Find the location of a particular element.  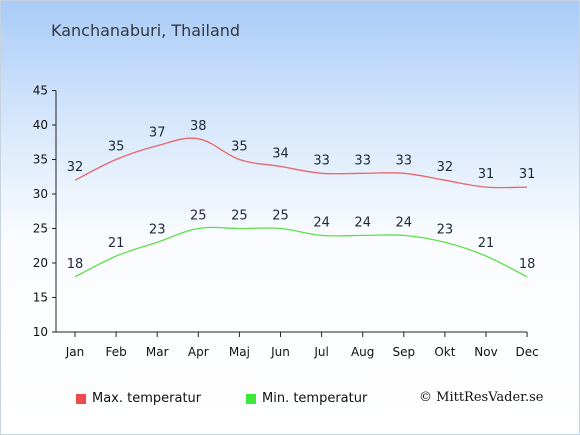

data-label: 38 is located at coordinates (198, 126).